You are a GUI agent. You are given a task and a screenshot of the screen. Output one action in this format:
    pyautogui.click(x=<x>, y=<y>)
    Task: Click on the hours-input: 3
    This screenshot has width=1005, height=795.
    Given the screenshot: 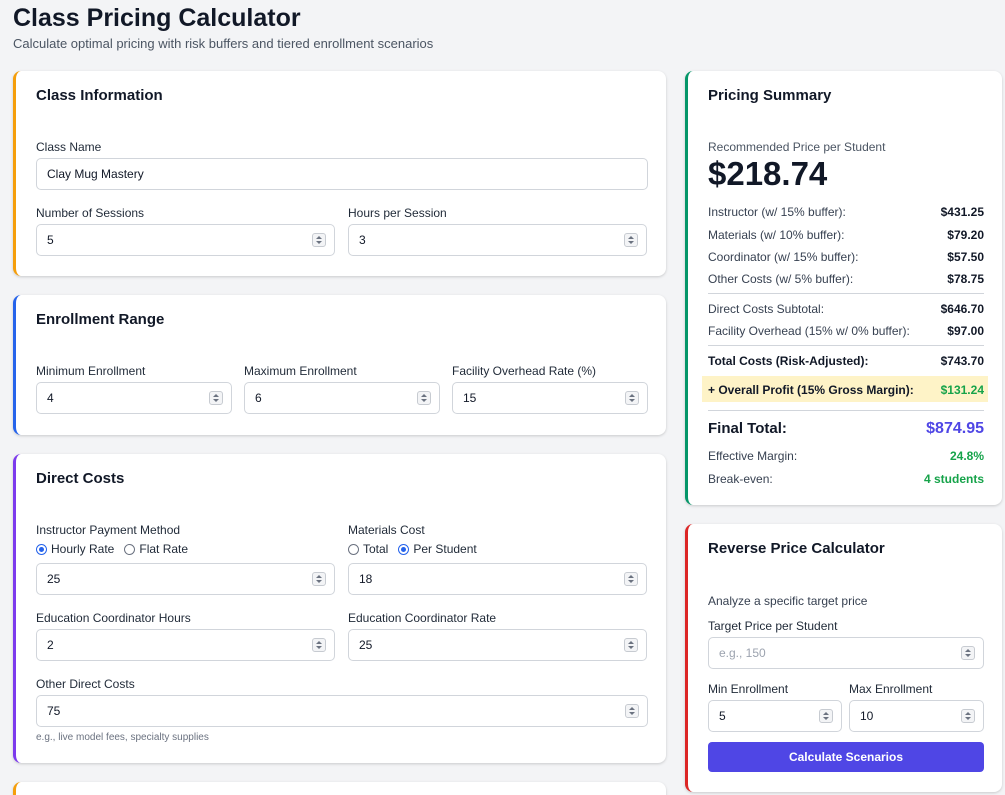 What is the action you would take?
    pyautogui.click(x=497, y=240)
    